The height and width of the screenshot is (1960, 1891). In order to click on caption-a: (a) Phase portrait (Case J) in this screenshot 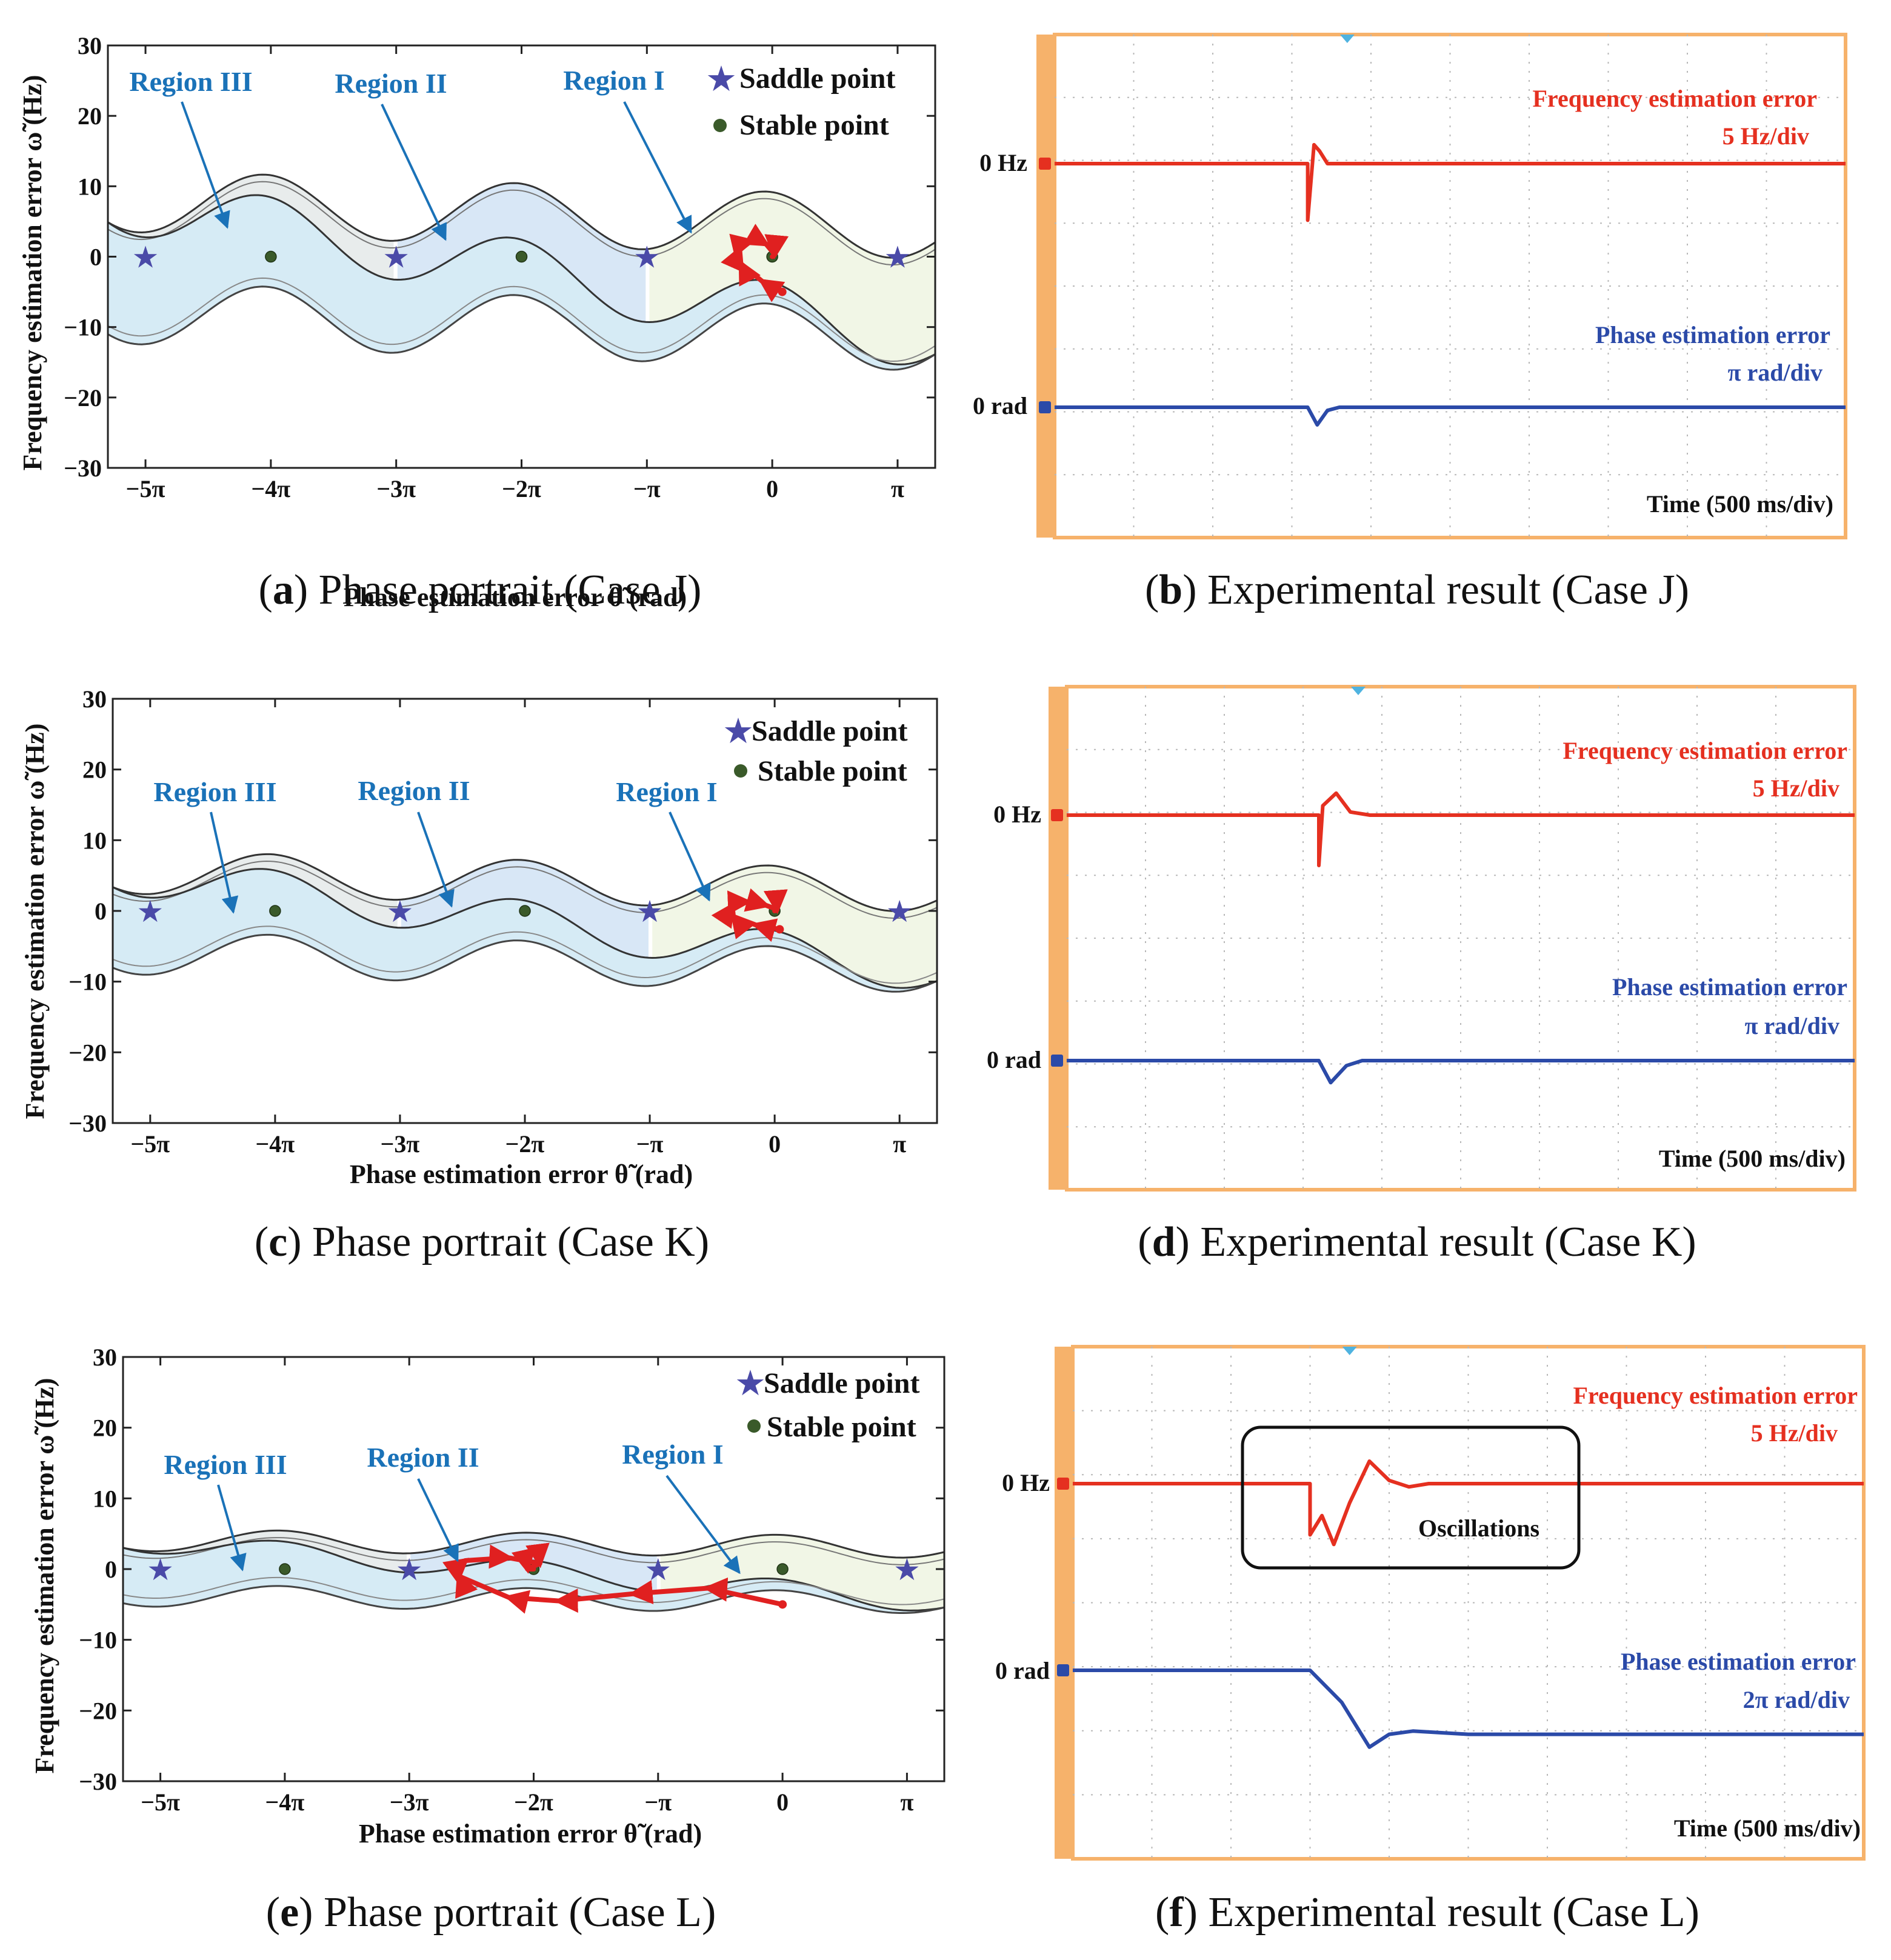, I will do `click(480, 590)`.